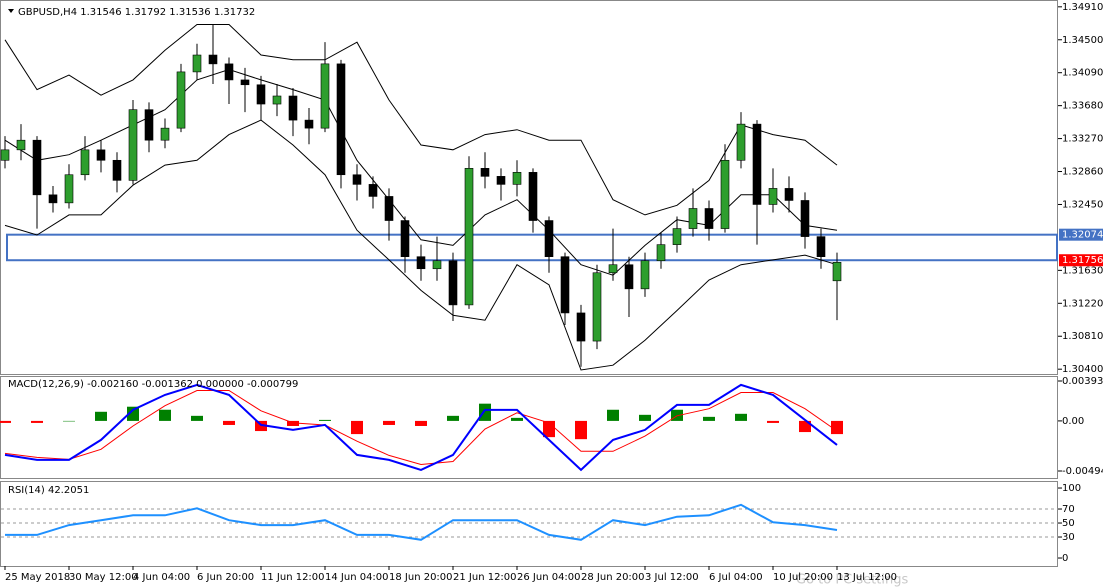 The width and height of the screenshot is (1103, 588). What do you see at coordinates (532, 247) in the screenshot?
I see `price-zone` at bounding box center [532, 247].